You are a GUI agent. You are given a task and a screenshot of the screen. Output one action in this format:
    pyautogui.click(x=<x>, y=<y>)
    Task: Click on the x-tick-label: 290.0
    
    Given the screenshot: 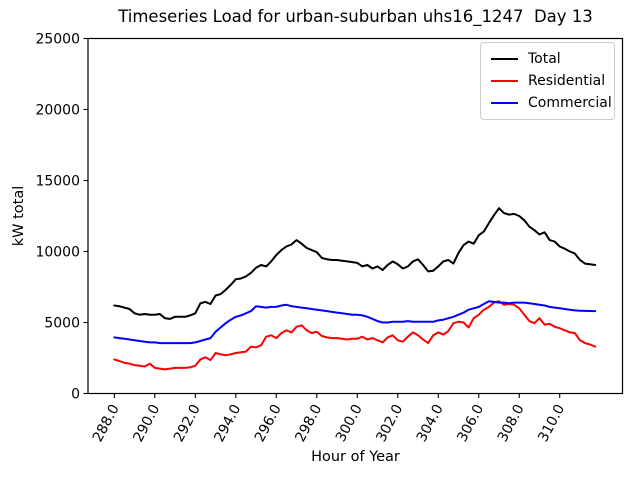 What is the action you would take?
    pyautogui.click(x=146, y=423)
    